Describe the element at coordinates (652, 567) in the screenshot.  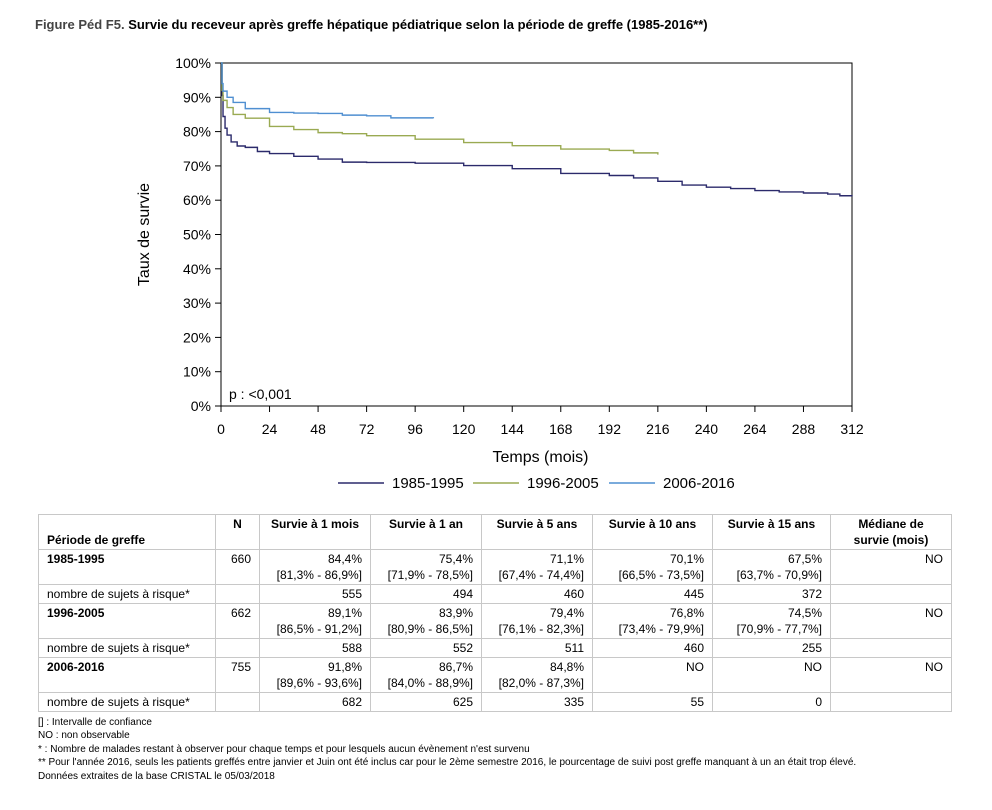
I see `survival-cell: 70,1% [66,5% - 73,5%]` at that location.